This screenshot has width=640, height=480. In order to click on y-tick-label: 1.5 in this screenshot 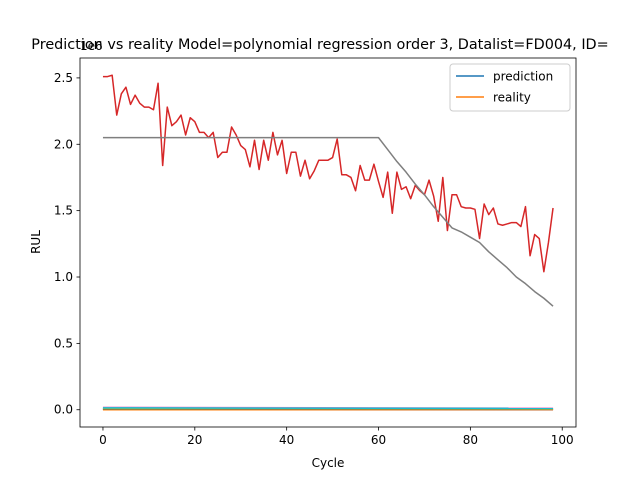, I will do `click(63, 211)`.